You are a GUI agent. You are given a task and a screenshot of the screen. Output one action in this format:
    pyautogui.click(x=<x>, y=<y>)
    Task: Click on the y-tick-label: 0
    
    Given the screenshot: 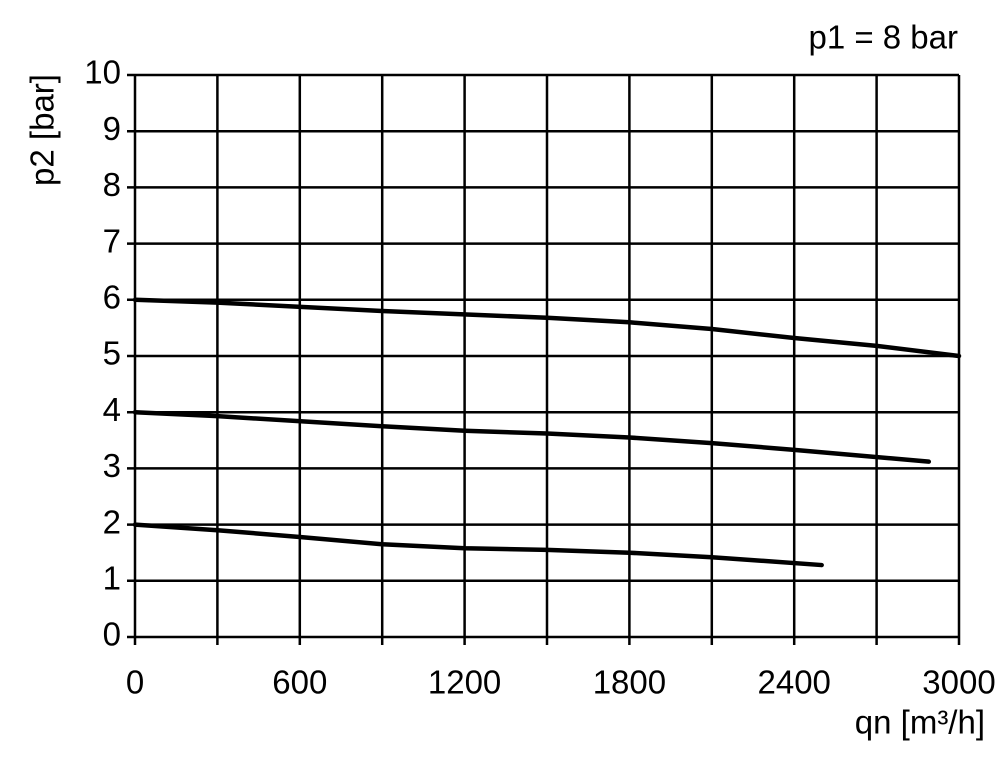 What is the action you would take?
    pyautogui.click(x=112, y=634)
    